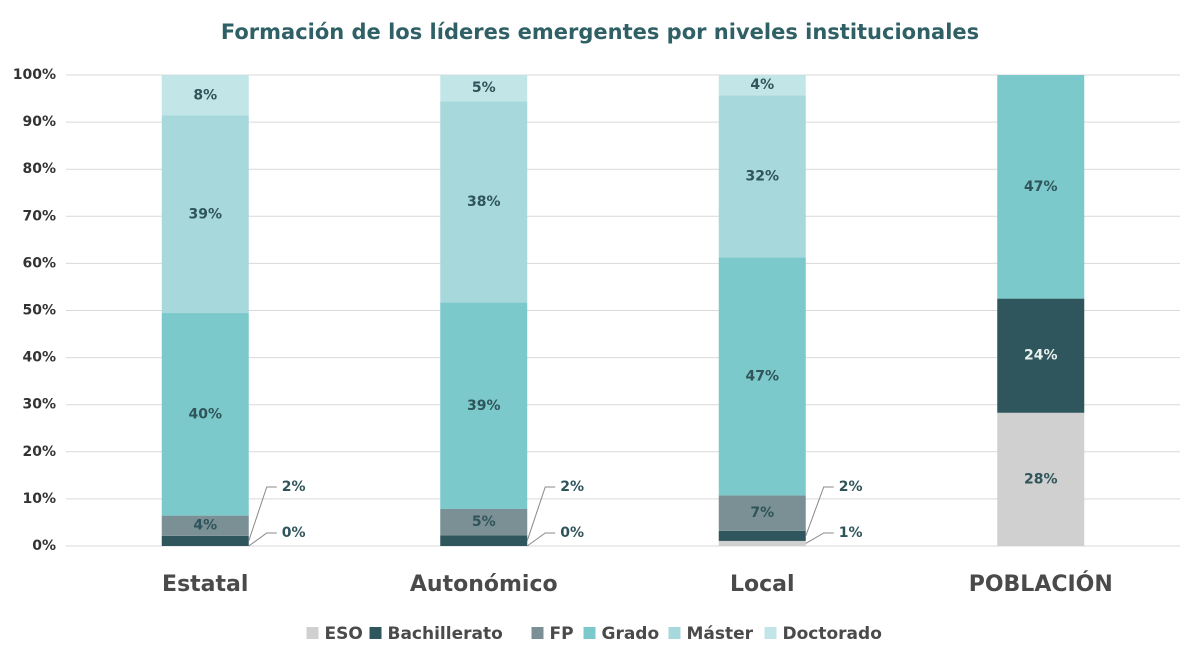 This screenshot has height=667, width=1200. What do you see at coordinates (34, 75) in the screenshot?
I see `y-tick-label: 100%` at bounding box center [34, 75].